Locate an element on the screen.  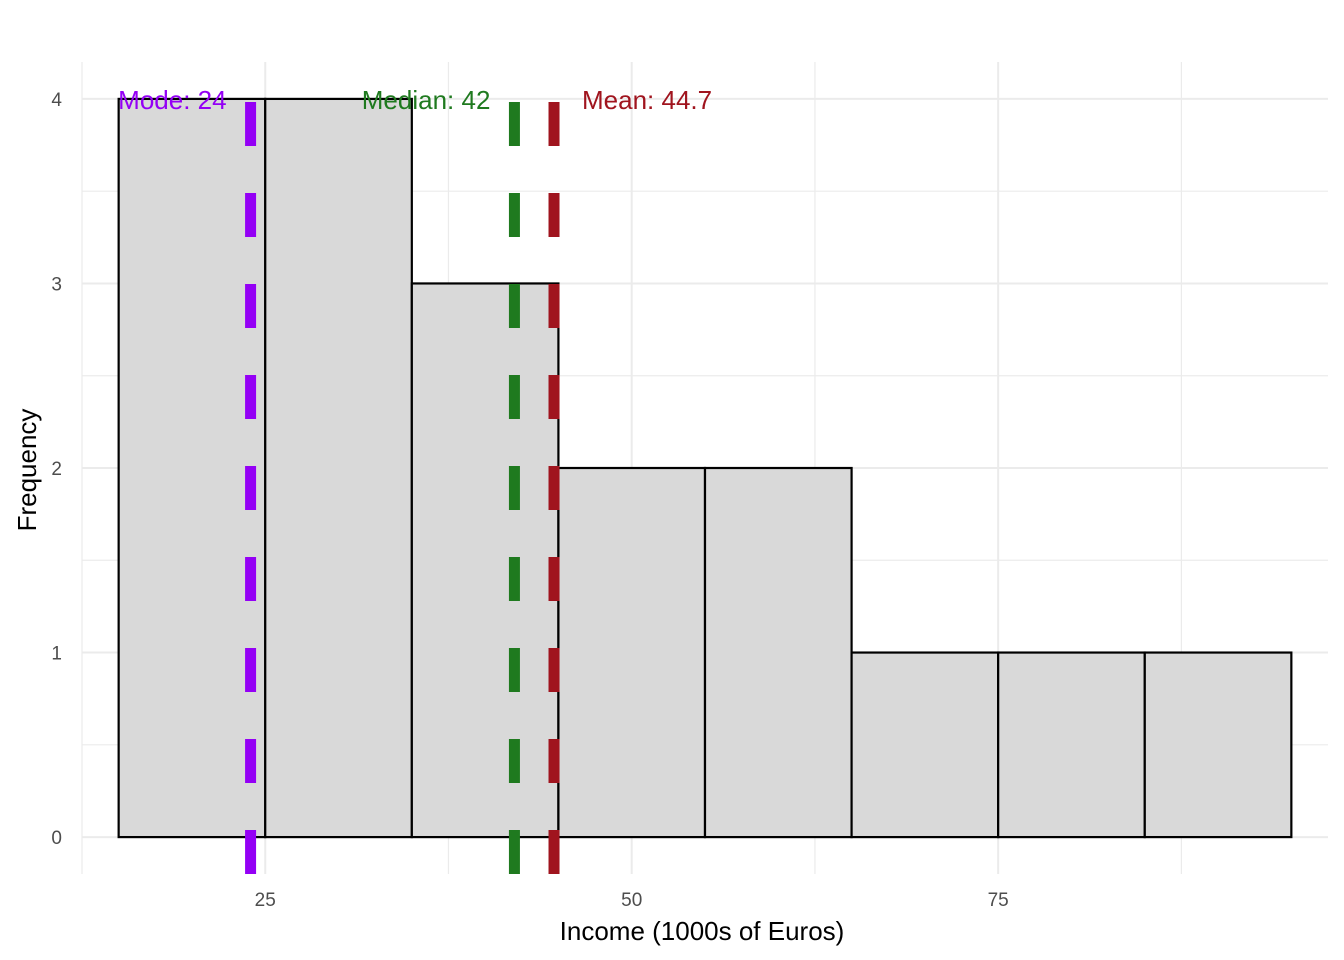
y-axis-title: Frequency is located at coordinates (27, 470).